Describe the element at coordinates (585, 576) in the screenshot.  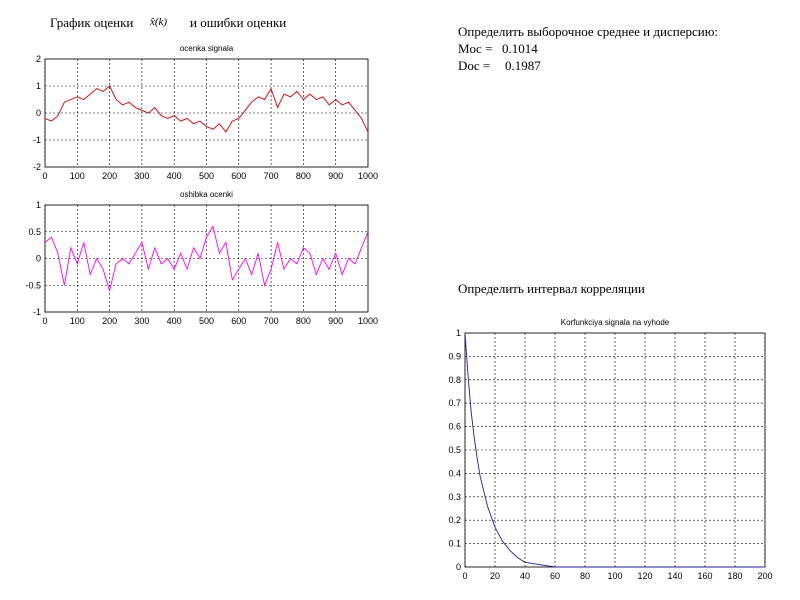
I see `x-tick-label: 80` at that location.